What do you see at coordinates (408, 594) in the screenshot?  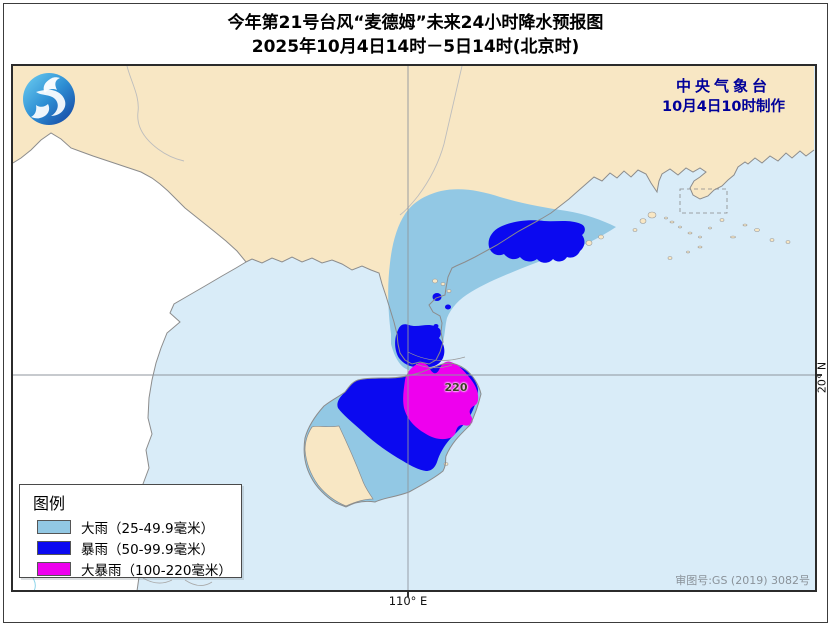 I see `longitude-tick` at bounding box center [408, 594].